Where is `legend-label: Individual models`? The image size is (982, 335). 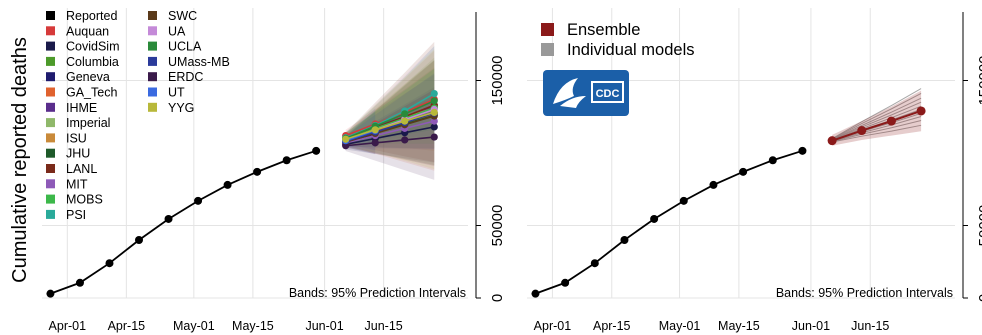 legend-label: Individual models is located at coordinates (631, 50).